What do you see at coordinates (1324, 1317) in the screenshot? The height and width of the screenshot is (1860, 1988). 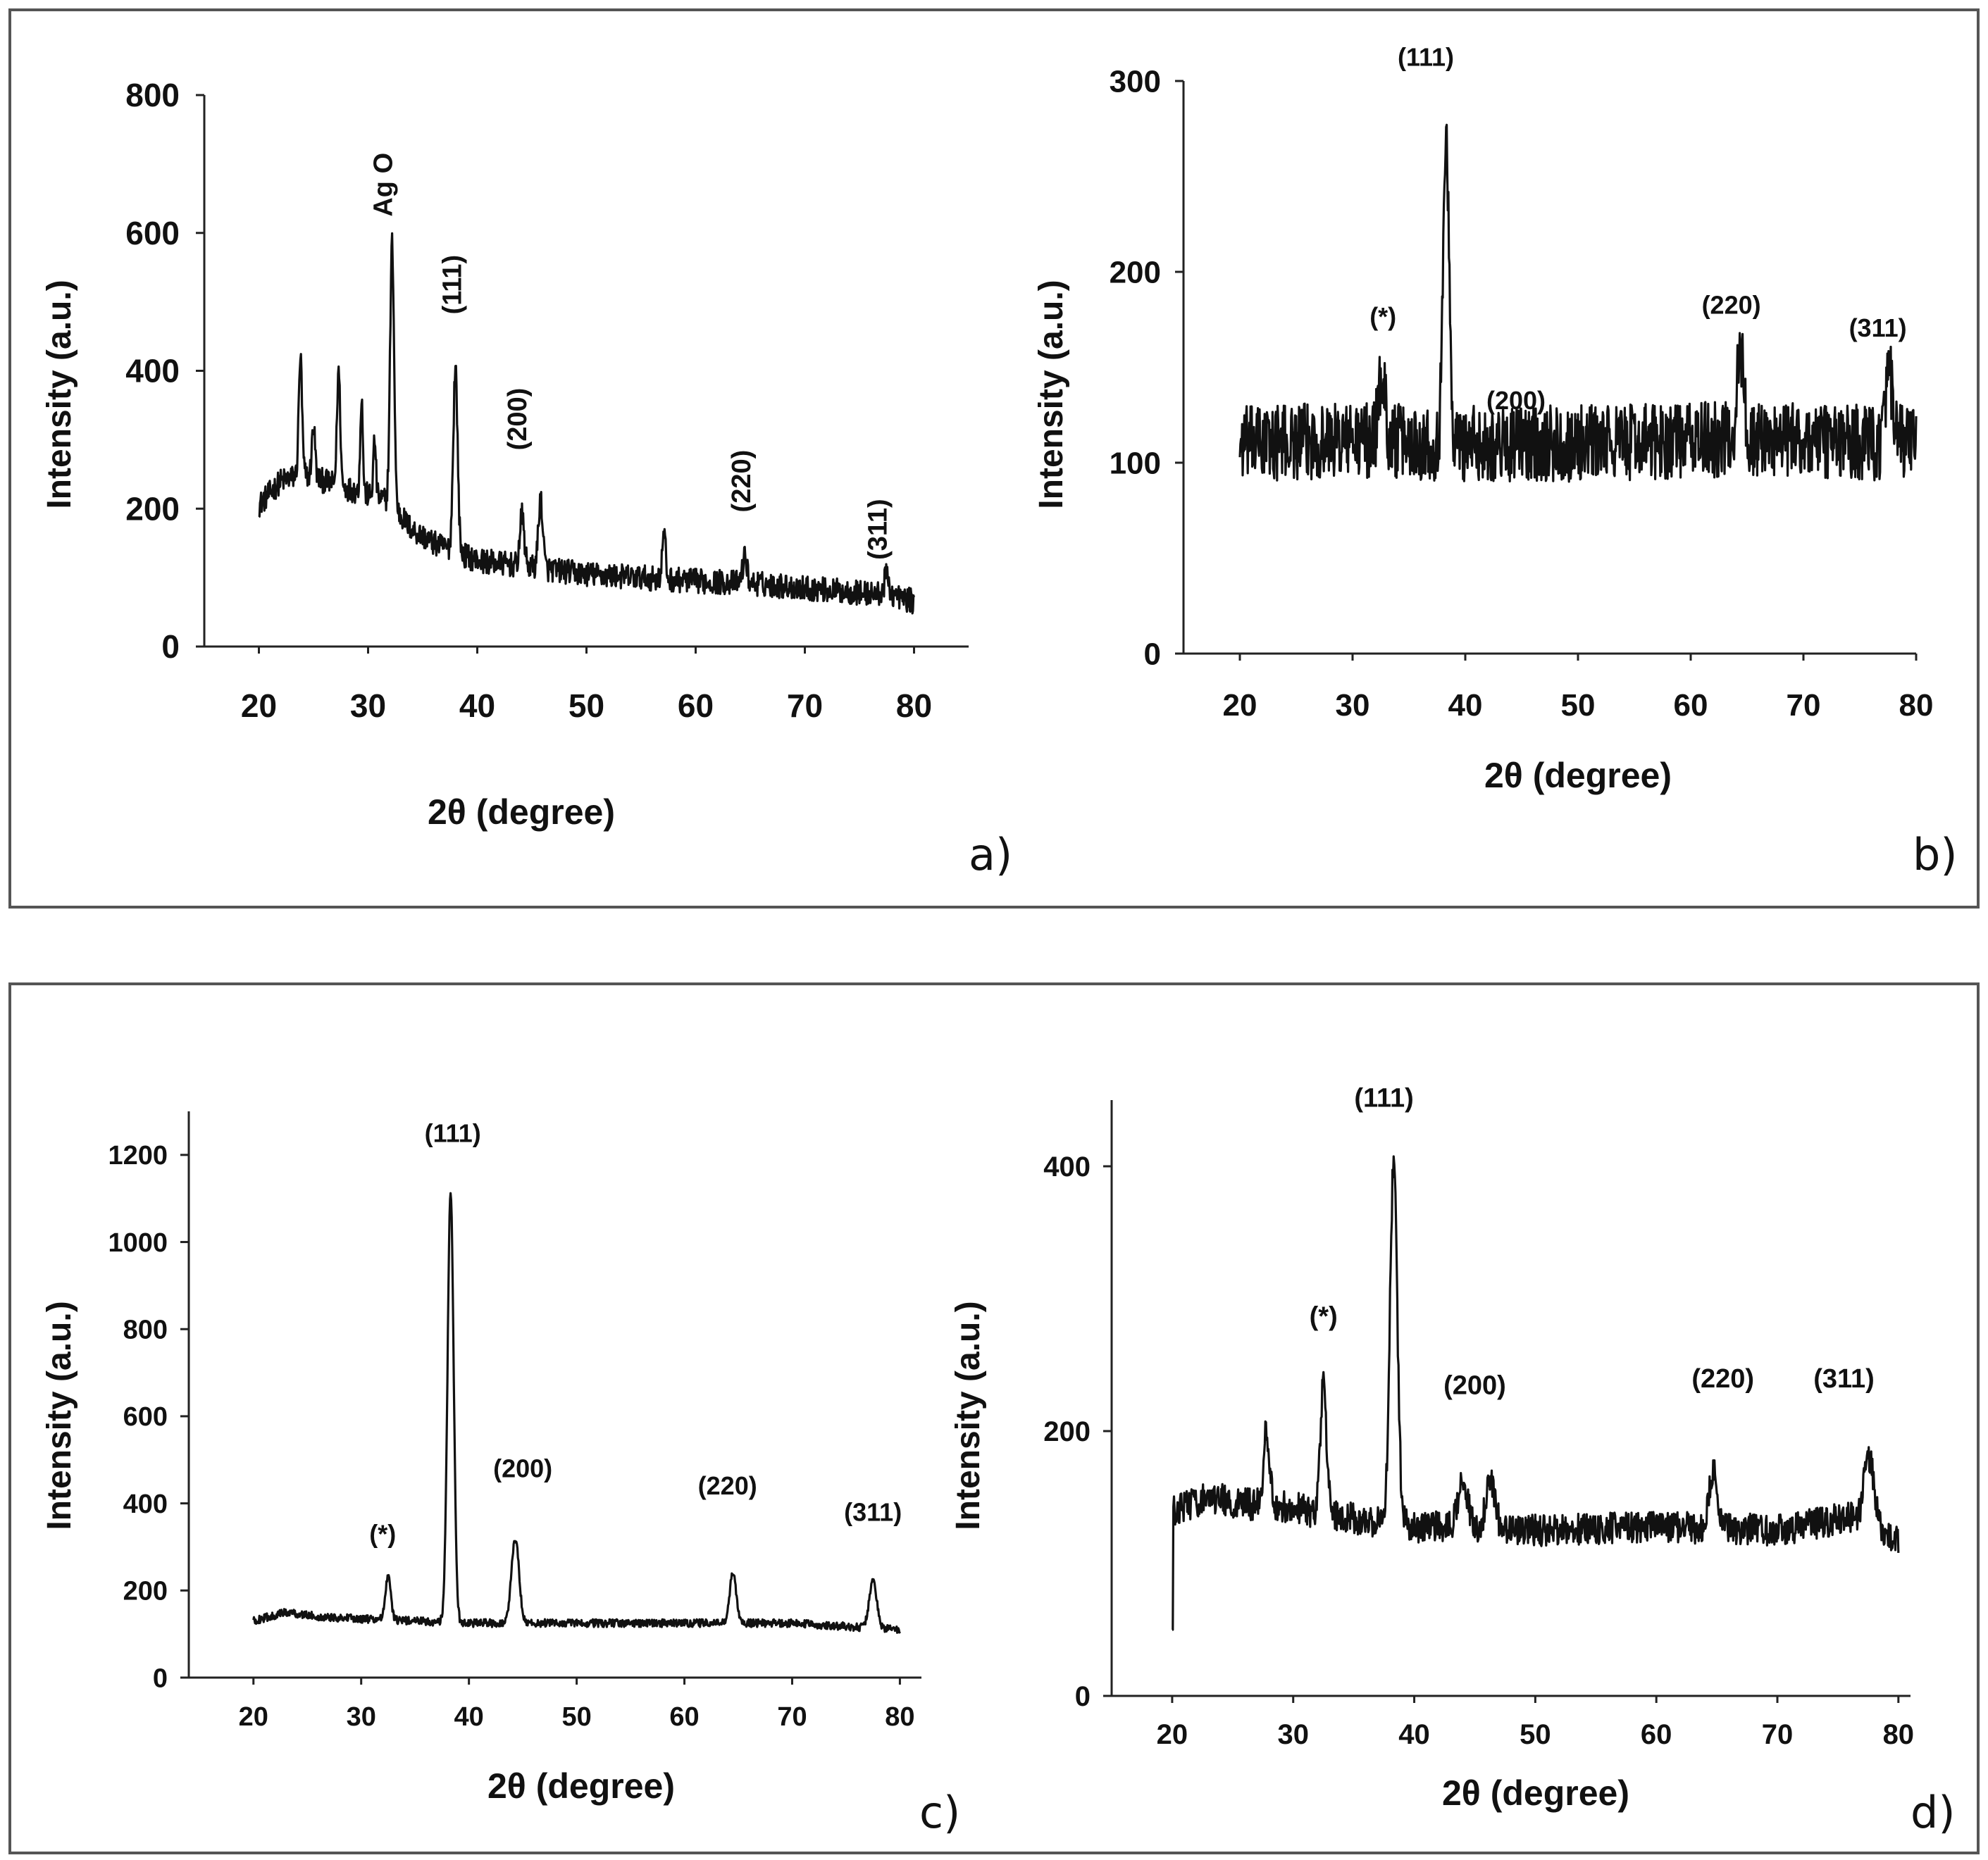 I see `panel-d-peak-annotation: (*)` at bounding box center [1324, 1317].